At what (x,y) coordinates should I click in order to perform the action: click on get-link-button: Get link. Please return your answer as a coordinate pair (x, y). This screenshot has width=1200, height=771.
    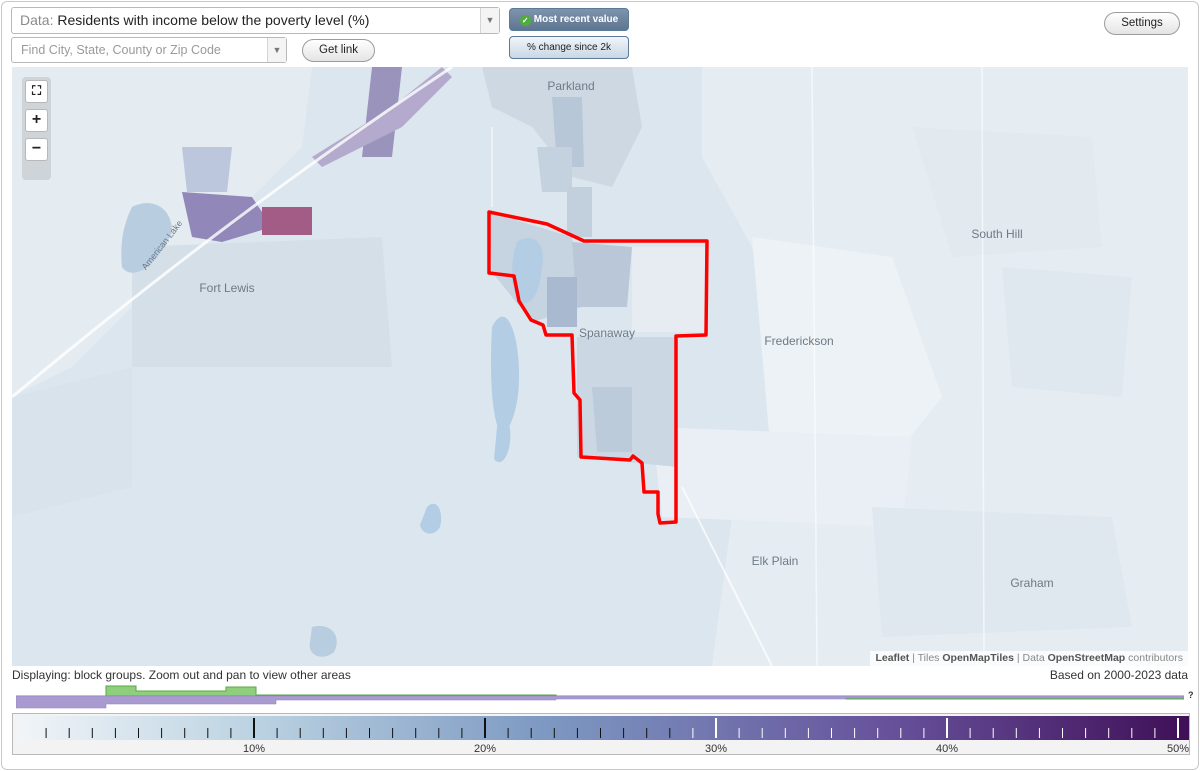
    Looking at the image, I should click on (338, 50).